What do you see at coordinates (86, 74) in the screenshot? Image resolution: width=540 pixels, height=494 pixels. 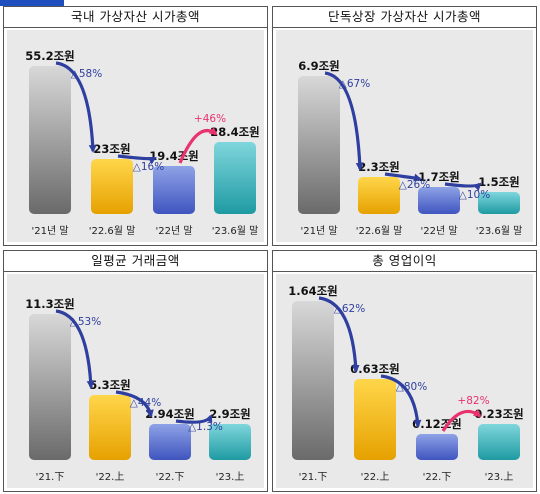 I see `change-label: △58%` at bounding box center [86, 74].